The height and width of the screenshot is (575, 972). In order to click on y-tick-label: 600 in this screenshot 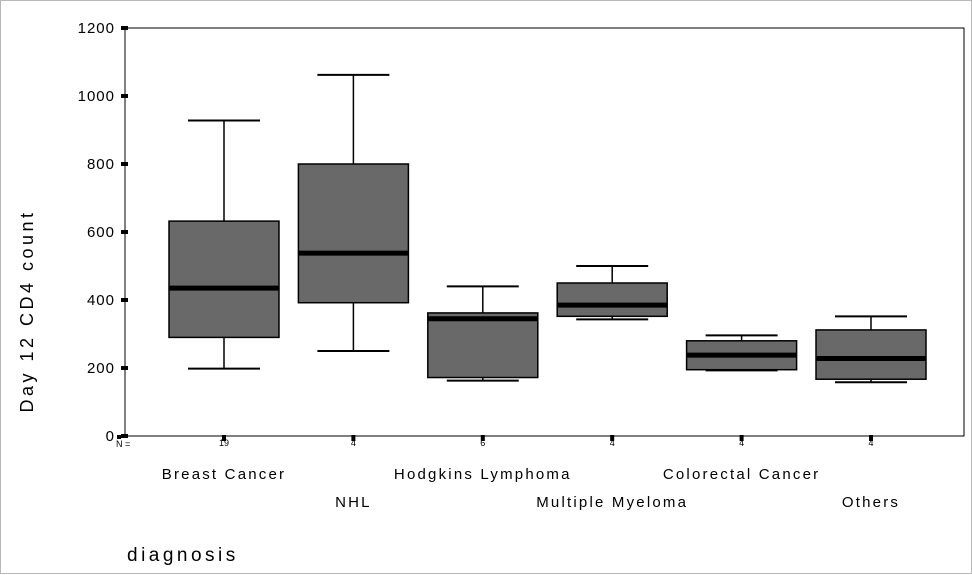, I will do `click(101, 232)`.